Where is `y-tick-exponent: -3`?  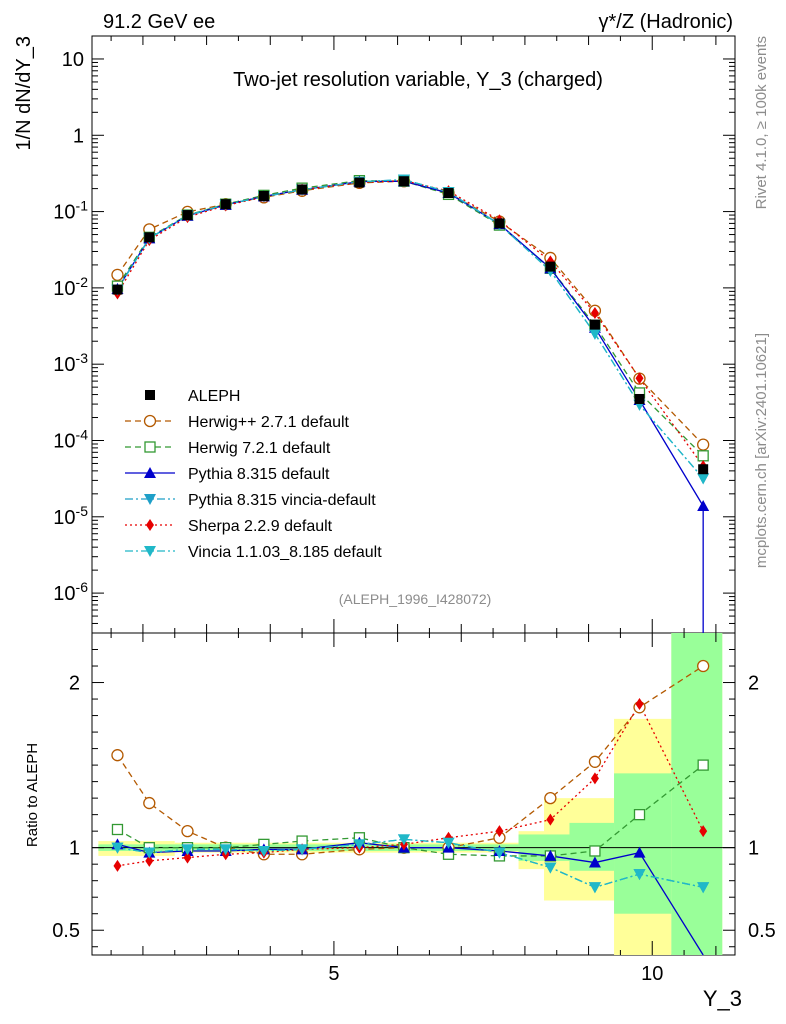
y-tick-exponent: -3 is located at coordinates (82, 358).